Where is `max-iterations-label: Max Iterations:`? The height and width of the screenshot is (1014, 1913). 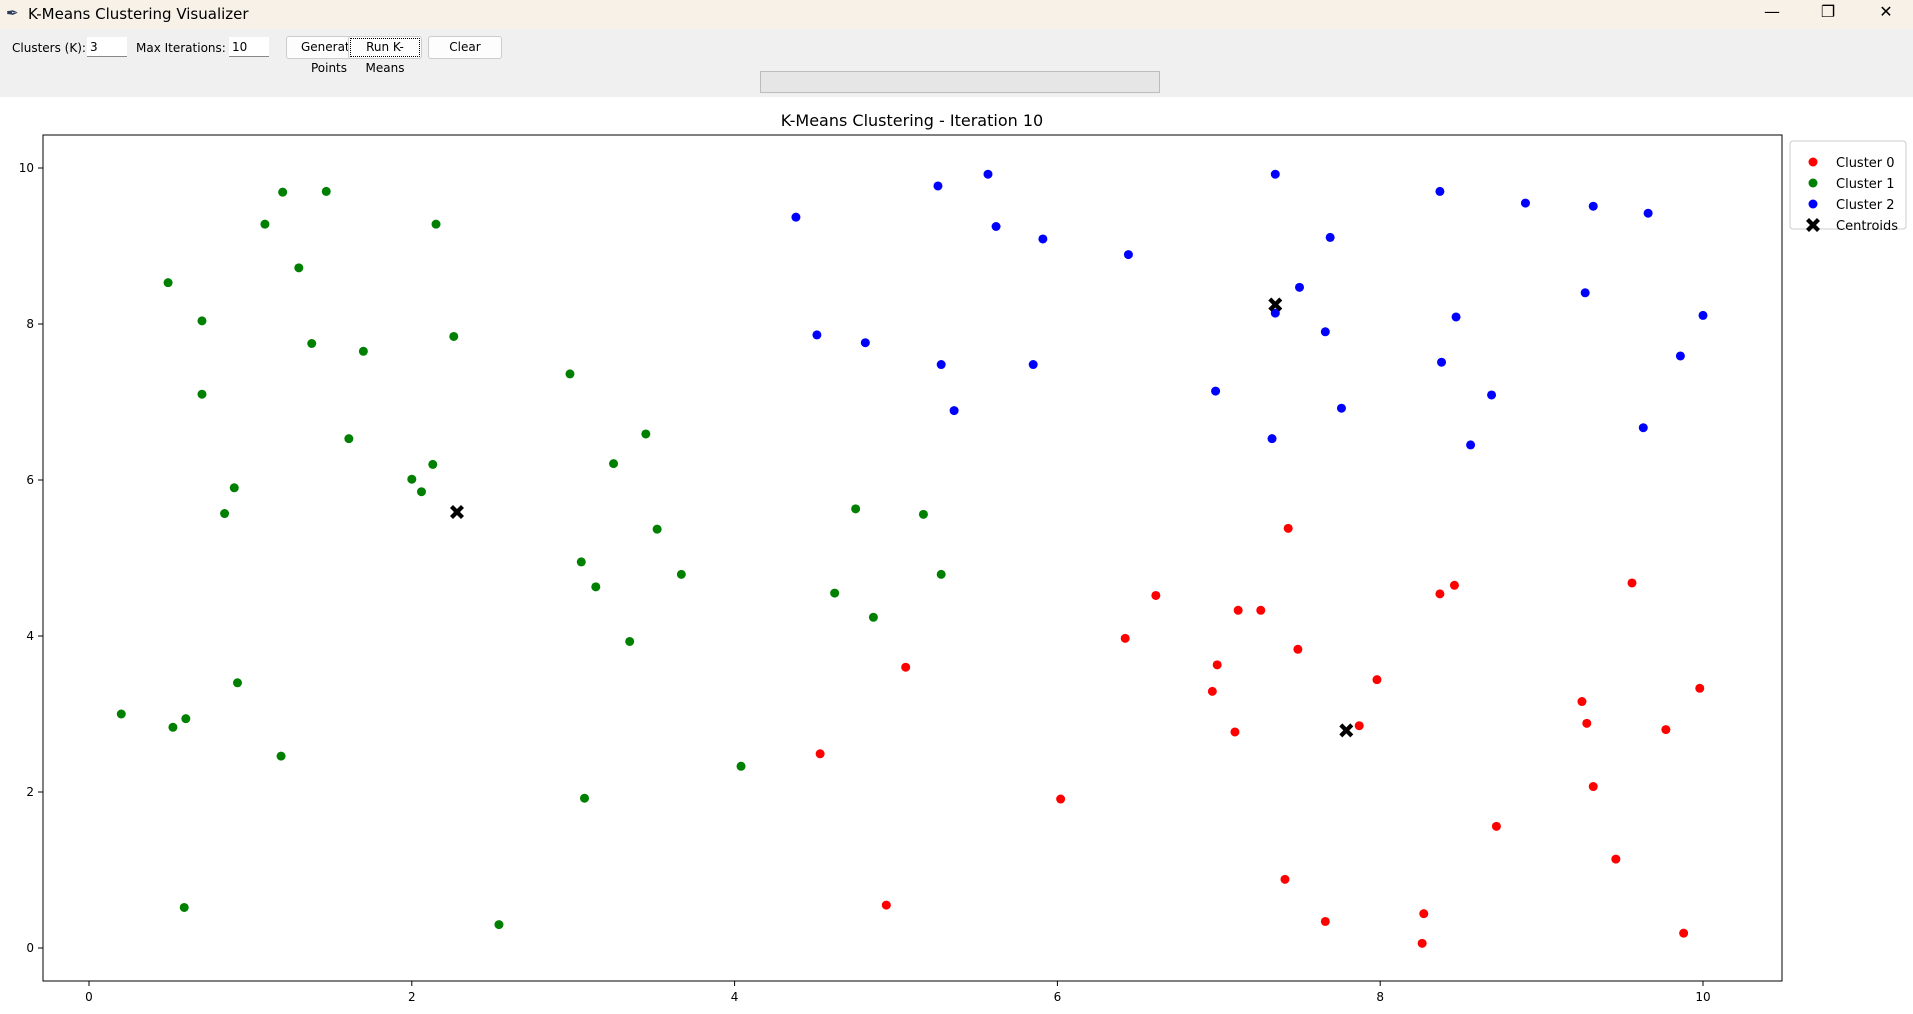 max-iterations-label: Max Iterations: is located at coordinates (181, 48).